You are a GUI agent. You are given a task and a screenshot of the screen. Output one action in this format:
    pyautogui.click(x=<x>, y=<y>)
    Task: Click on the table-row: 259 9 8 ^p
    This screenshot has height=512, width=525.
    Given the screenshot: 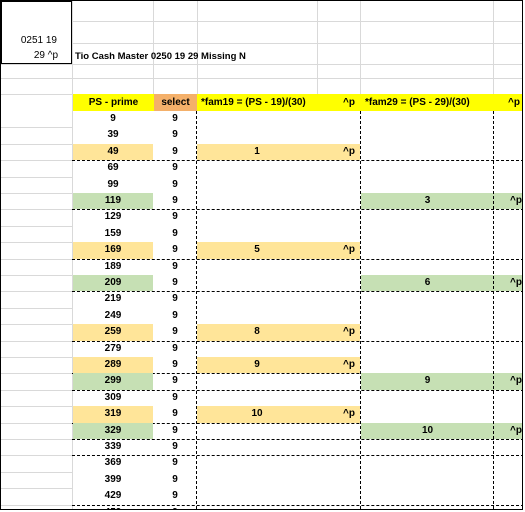 What is the action you would take?
    pyautogui.click(x=297, y=333)
    